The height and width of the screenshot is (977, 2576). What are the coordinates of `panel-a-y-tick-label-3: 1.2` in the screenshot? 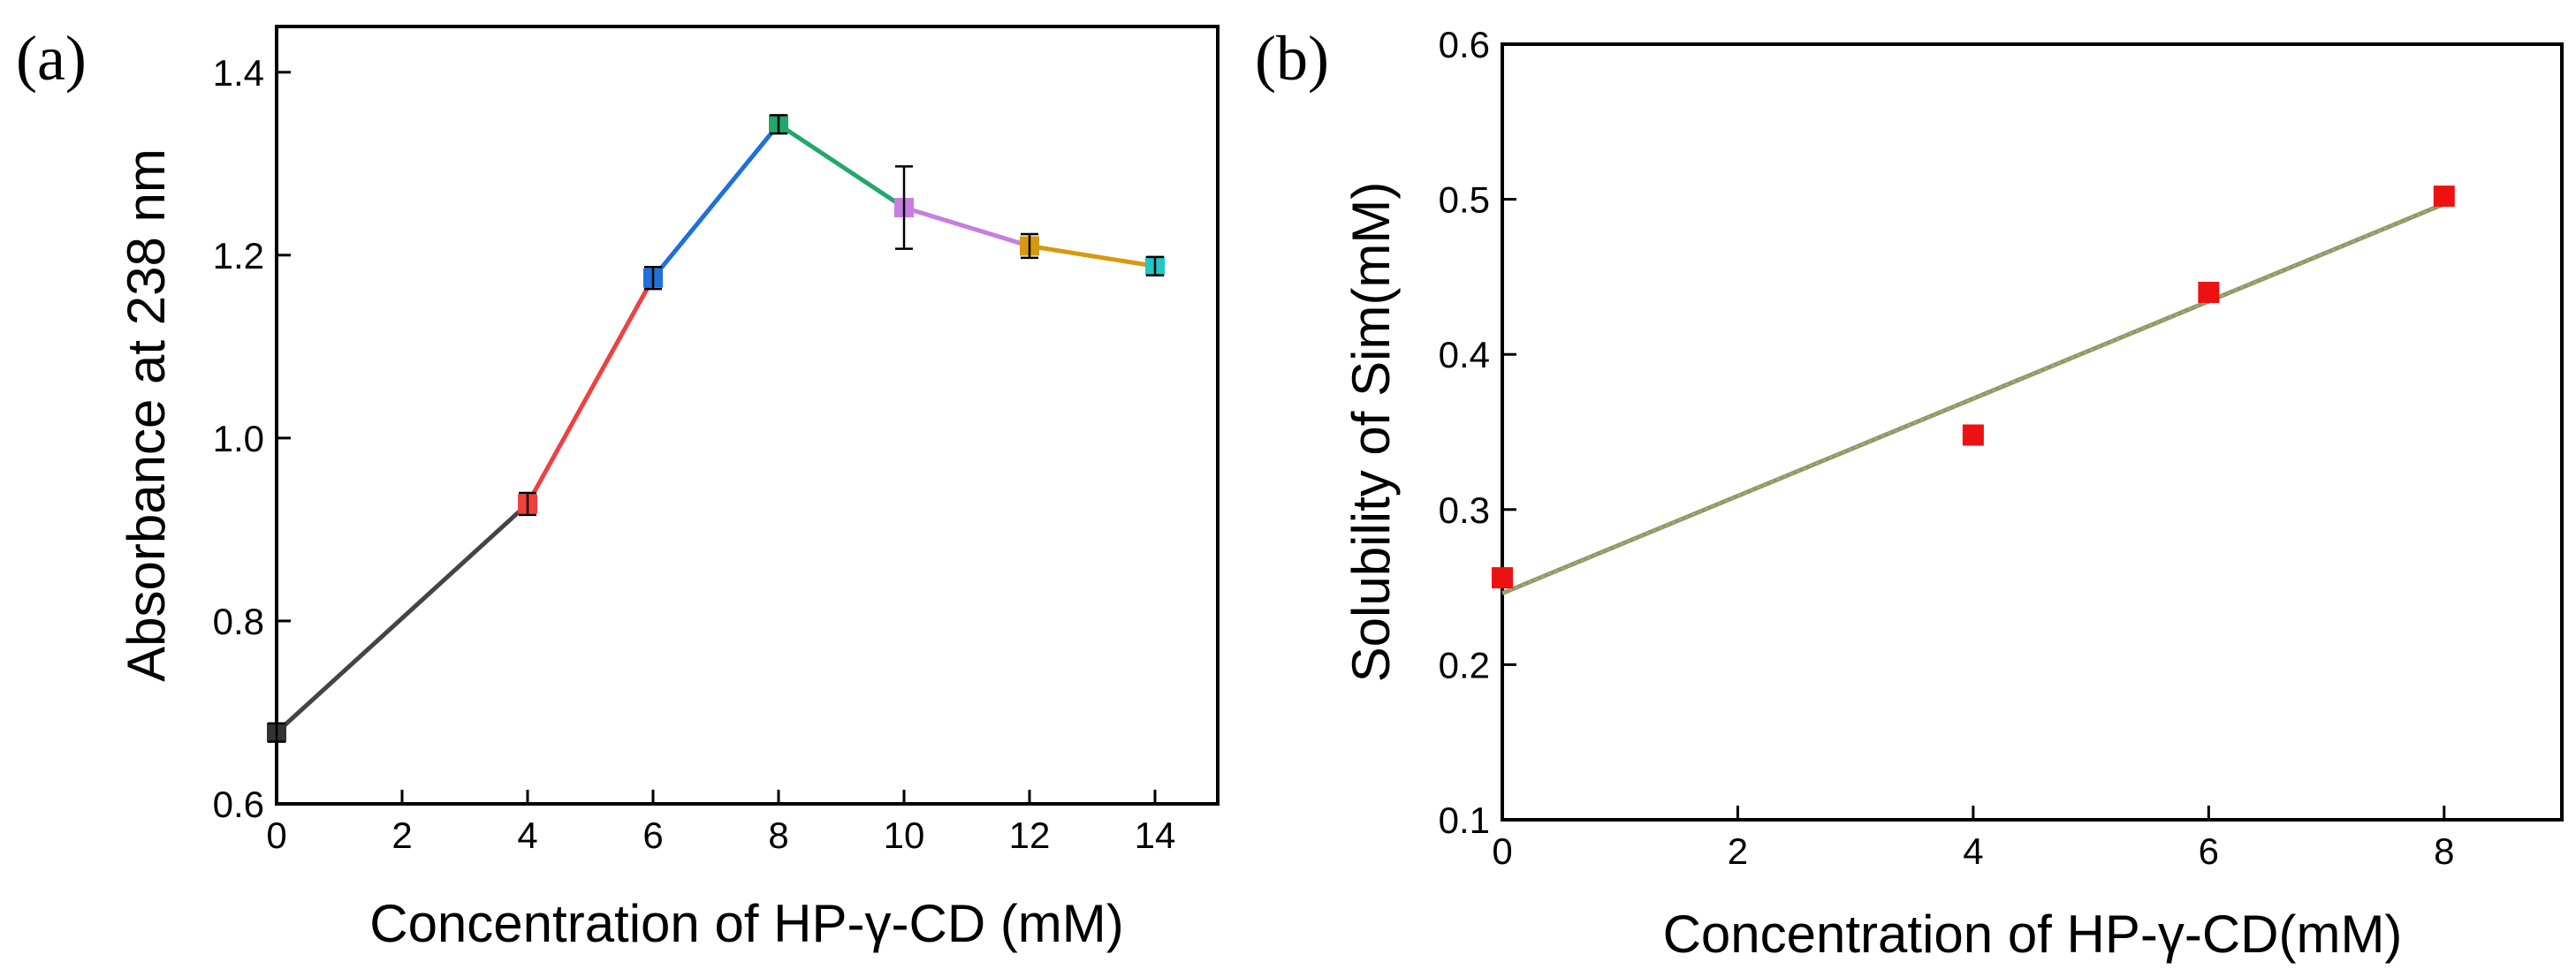 It's located at (238, 255).